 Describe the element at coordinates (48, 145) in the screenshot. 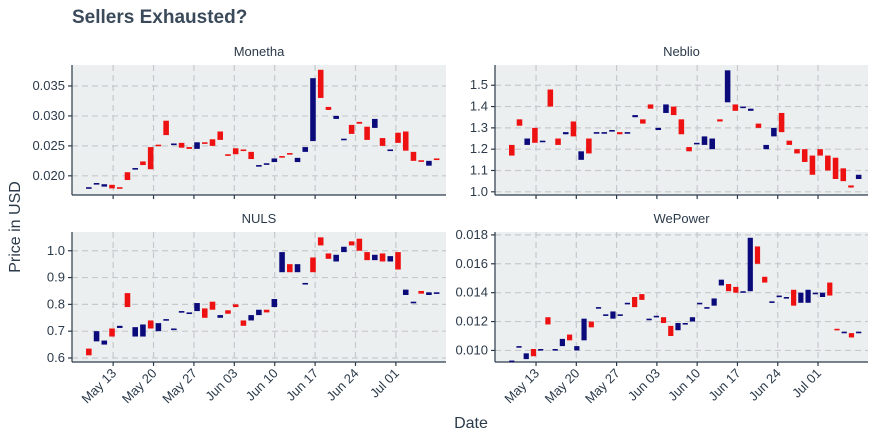

I see `y-tick-label: 0.025` at that location.